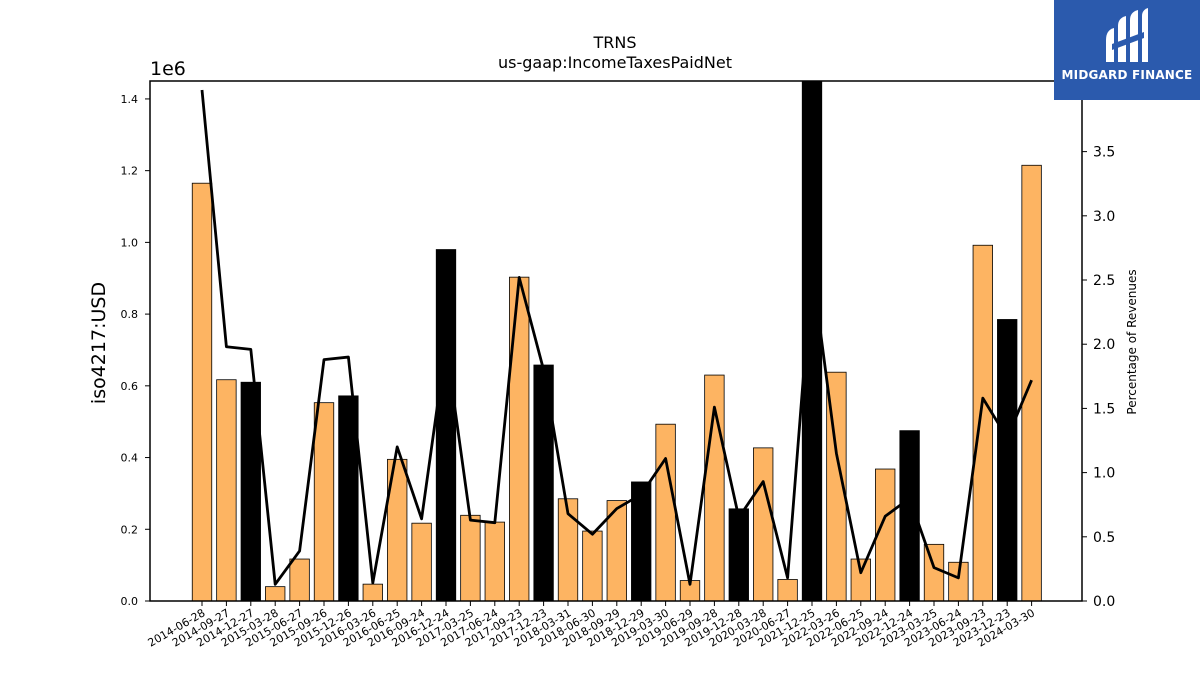  What do you see at coordinates (1104, 217) in the screenshot?
I see `y2-tick-label: 3.0` at bounding box center [1104, 217].